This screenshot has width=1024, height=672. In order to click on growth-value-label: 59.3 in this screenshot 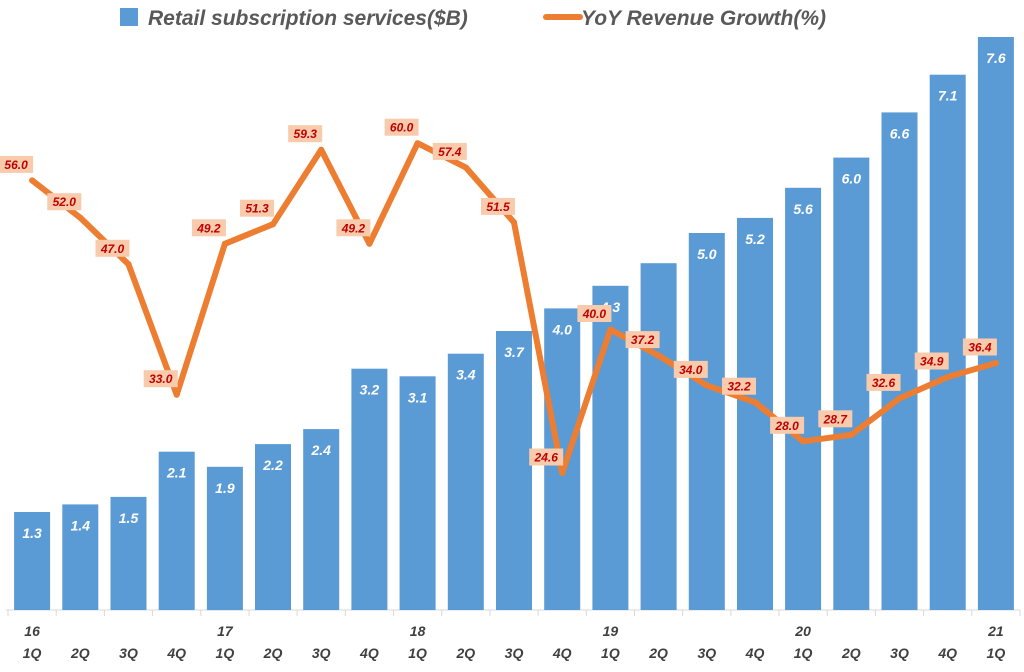, I will do `click(306, 134)`.